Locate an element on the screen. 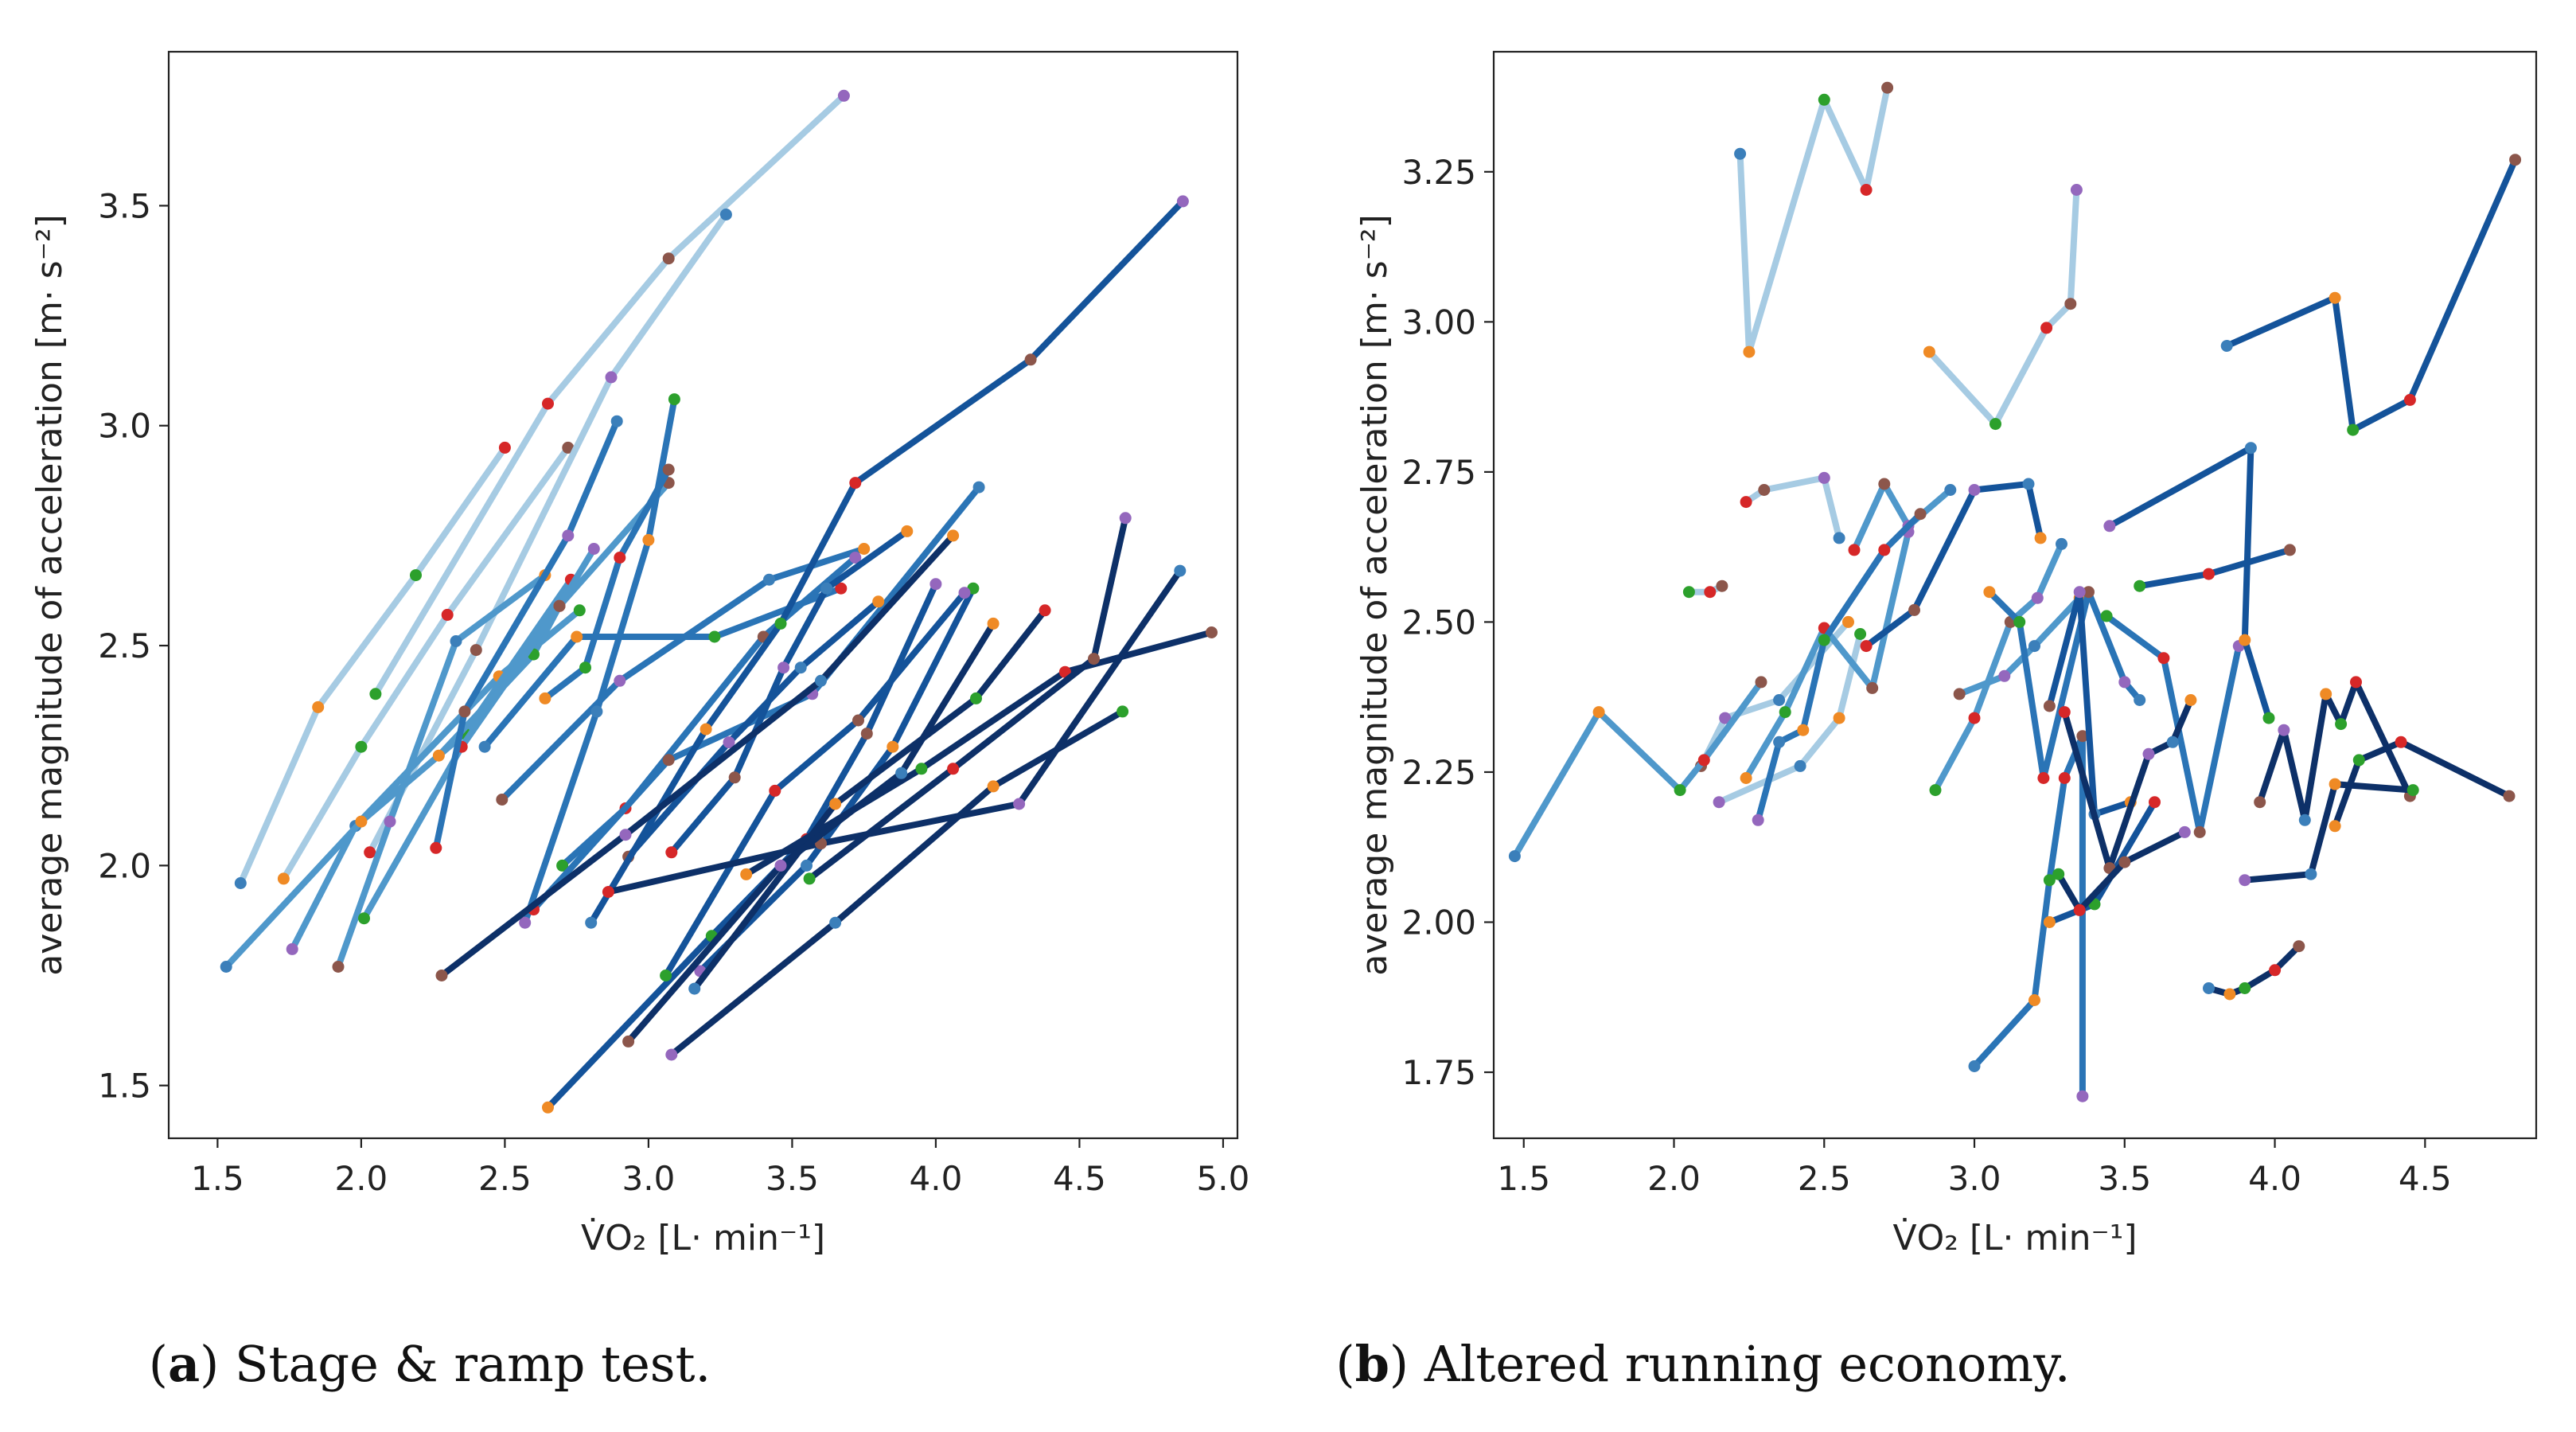 The height and width of the screenshot is (1432, 2576). series-a21 is located at coordinates (815, 784).